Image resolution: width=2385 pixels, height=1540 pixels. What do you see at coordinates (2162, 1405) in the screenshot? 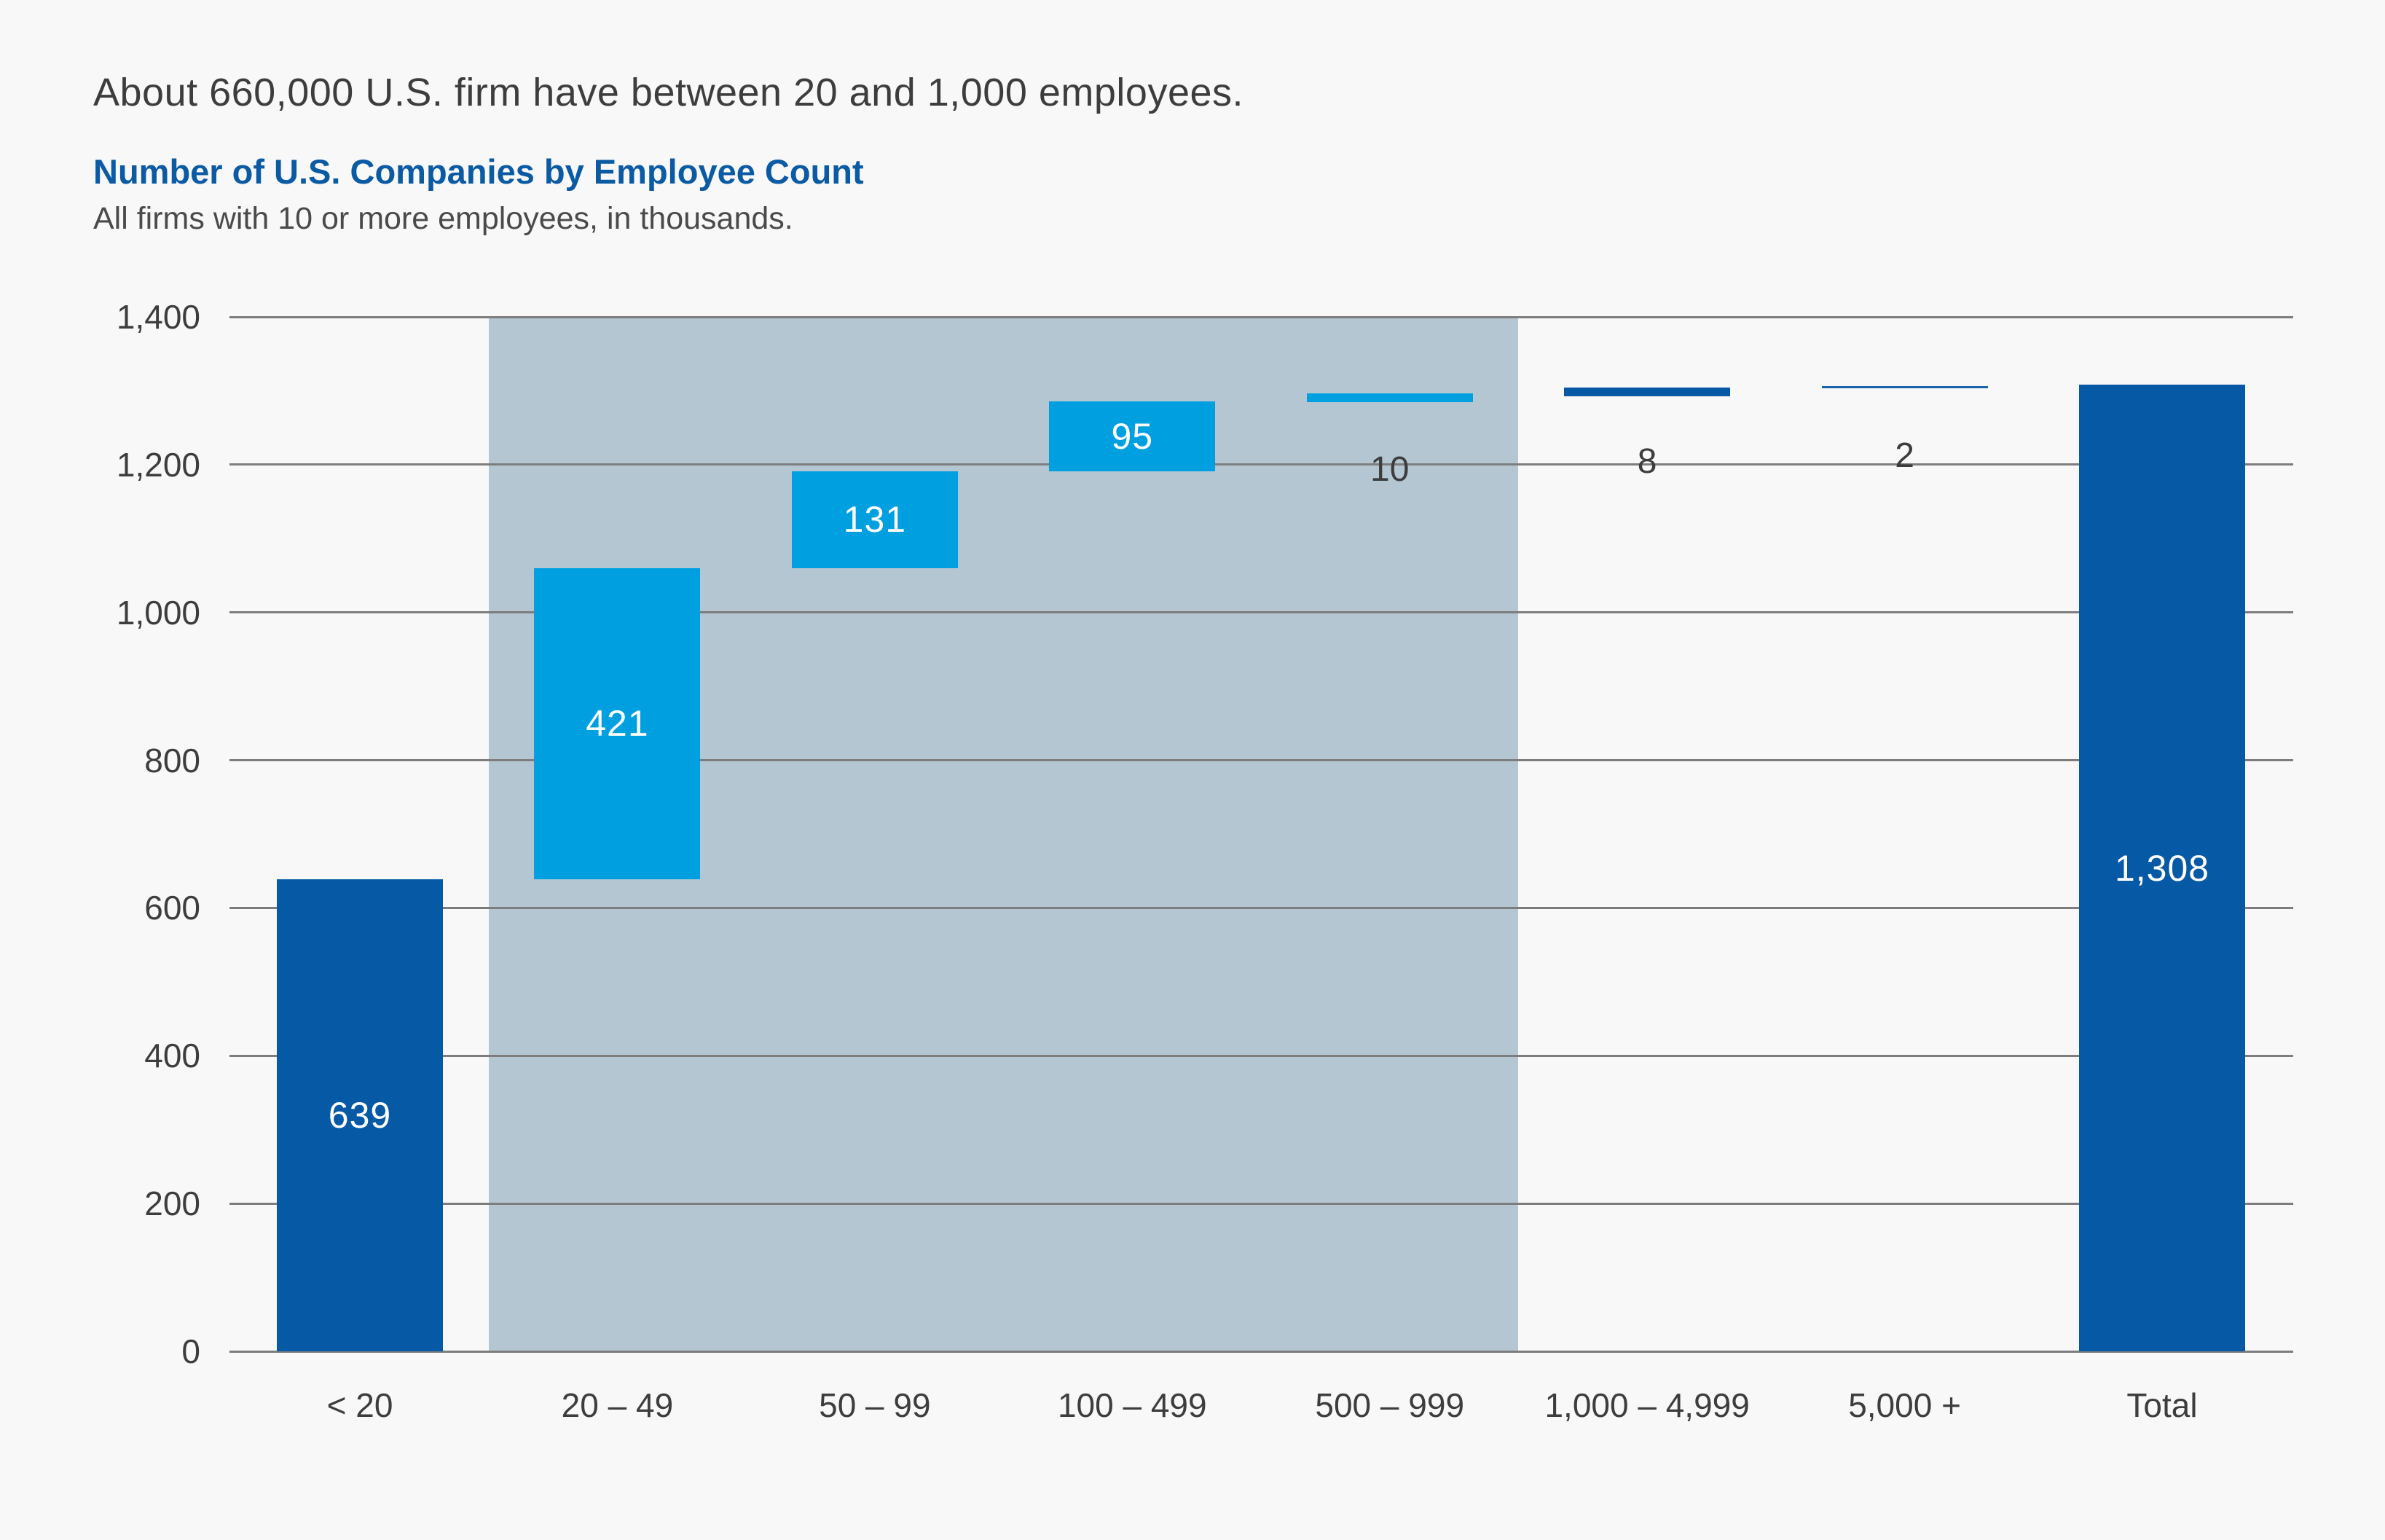
I see `x-axis-category-label: Total` at bounding box center [2162, 1405].